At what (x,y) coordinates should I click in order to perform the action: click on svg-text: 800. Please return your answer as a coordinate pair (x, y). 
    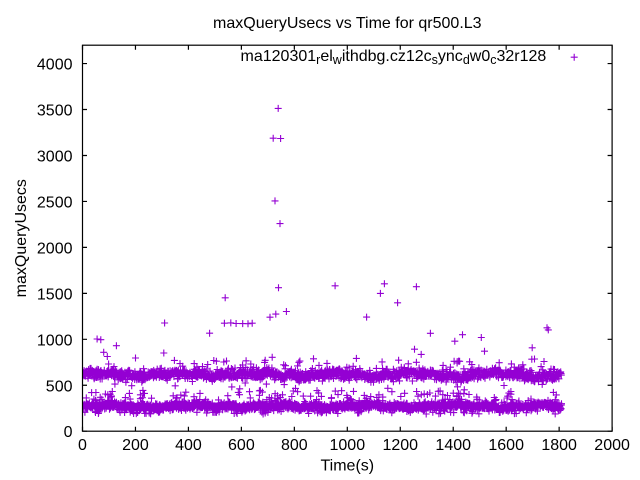
    Looking at the image, I should click on (294, 445).